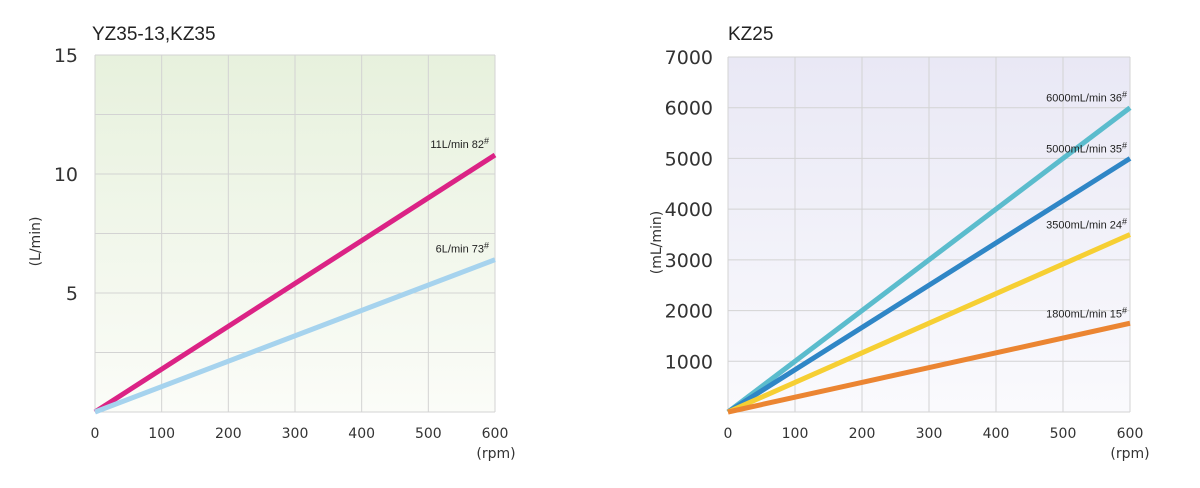  Describe the element at coordinates (689, 210) in the screenshot. I see `y-tick-label: 4000` at that location.